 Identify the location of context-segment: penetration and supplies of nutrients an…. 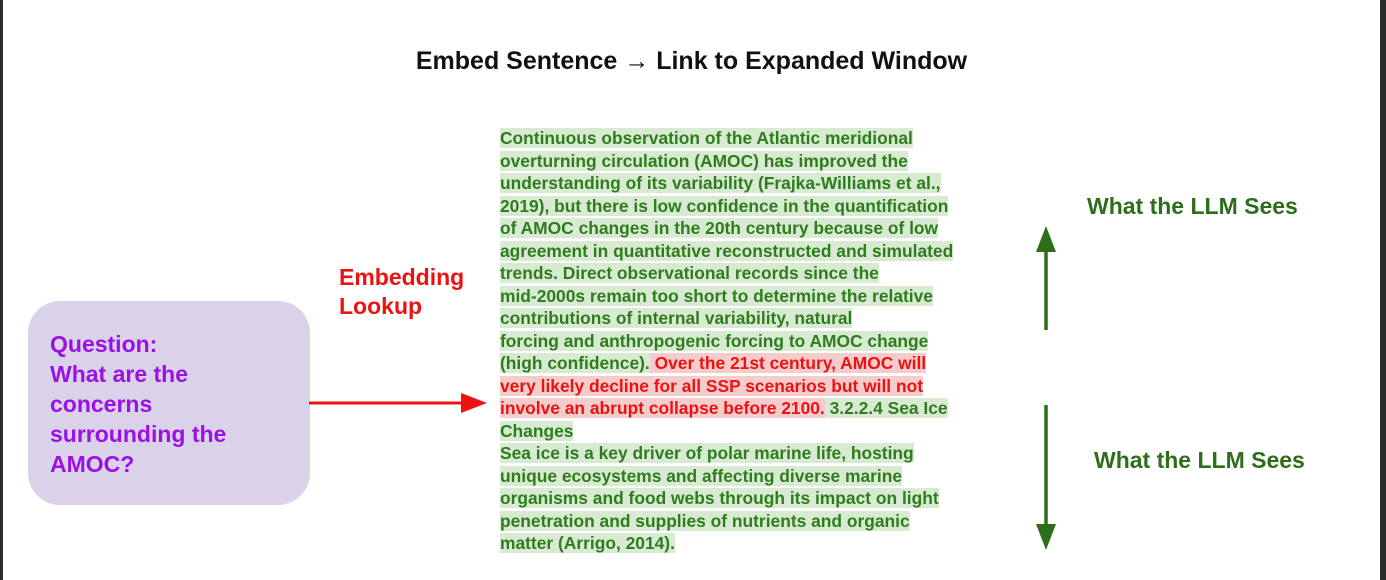
(705, 520).